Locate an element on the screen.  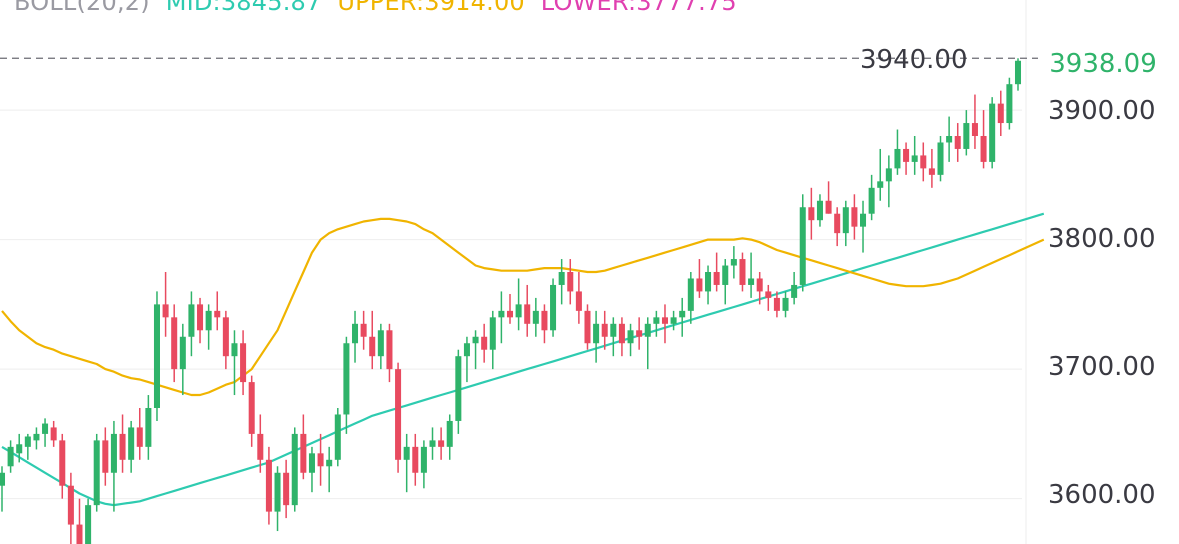
boll-upper-label: UPPER:3914.00 is located at coordinates (431, 8).